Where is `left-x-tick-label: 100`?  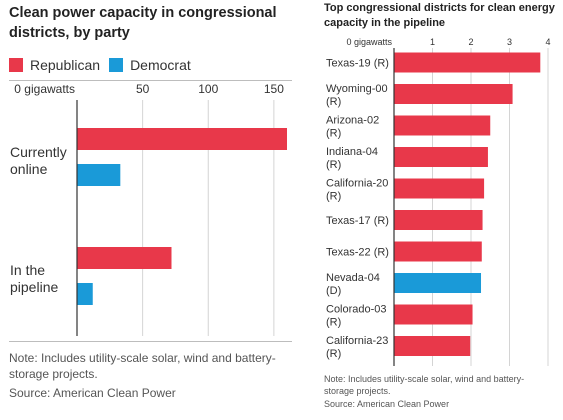
left-x-tick-label: 100 is located at coordinates (208, 89).